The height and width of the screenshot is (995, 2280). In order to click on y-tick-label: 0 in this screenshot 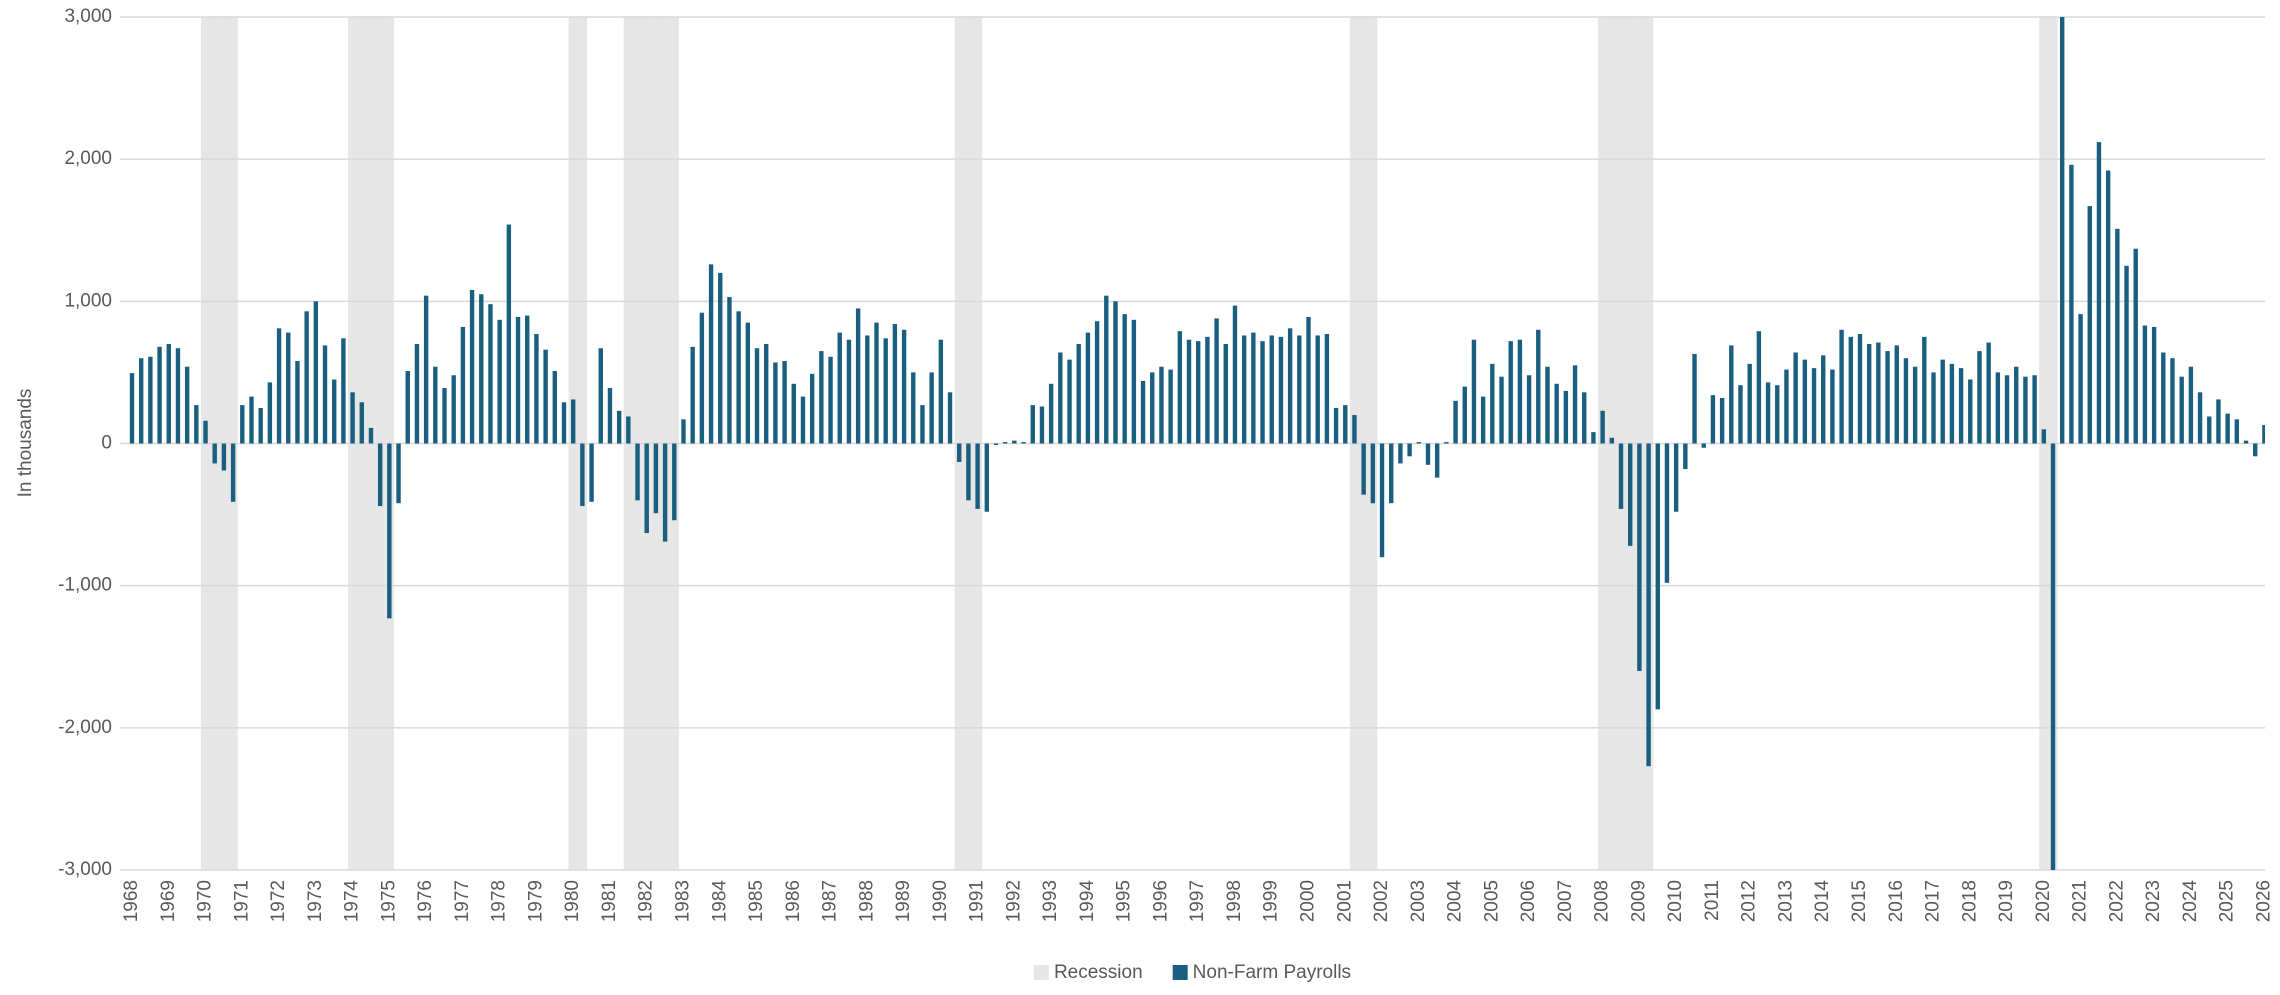, I will do `click(106, 443)`.